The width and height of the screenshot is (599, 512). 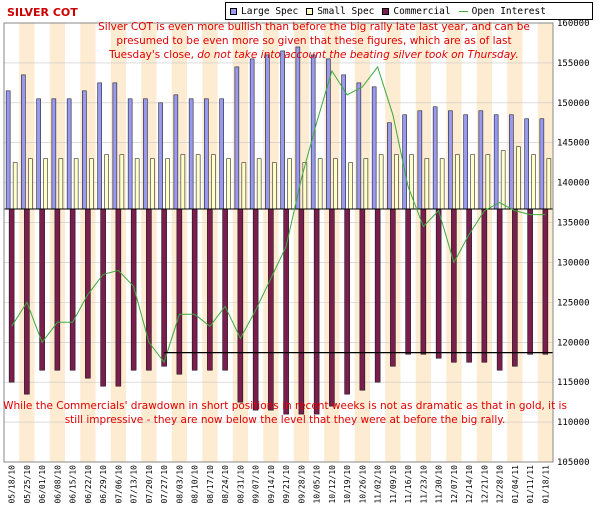 I want to click on y-tick-label: 115000, so click(x=573, y=383).